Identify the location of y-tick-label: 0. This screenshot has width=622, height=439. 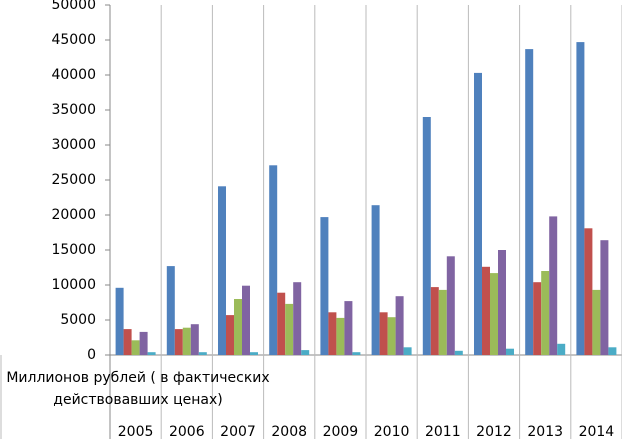
(91, 355).